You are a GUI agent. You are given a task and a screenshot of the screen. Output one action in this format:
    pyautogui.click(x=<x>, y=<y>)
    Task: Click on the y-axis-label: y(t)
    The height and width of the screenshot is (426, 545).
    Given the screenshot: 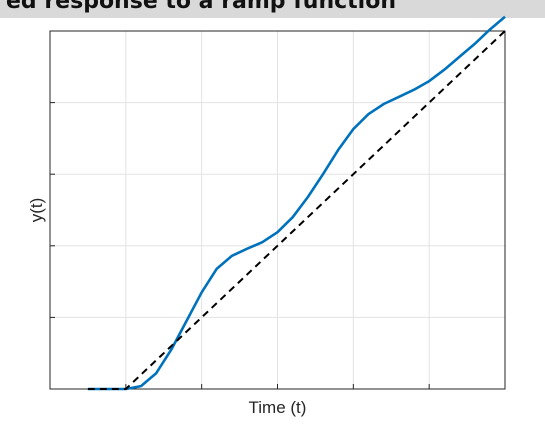 What is the action you would take?
    pyautogui.click(x=36, y=210)
    